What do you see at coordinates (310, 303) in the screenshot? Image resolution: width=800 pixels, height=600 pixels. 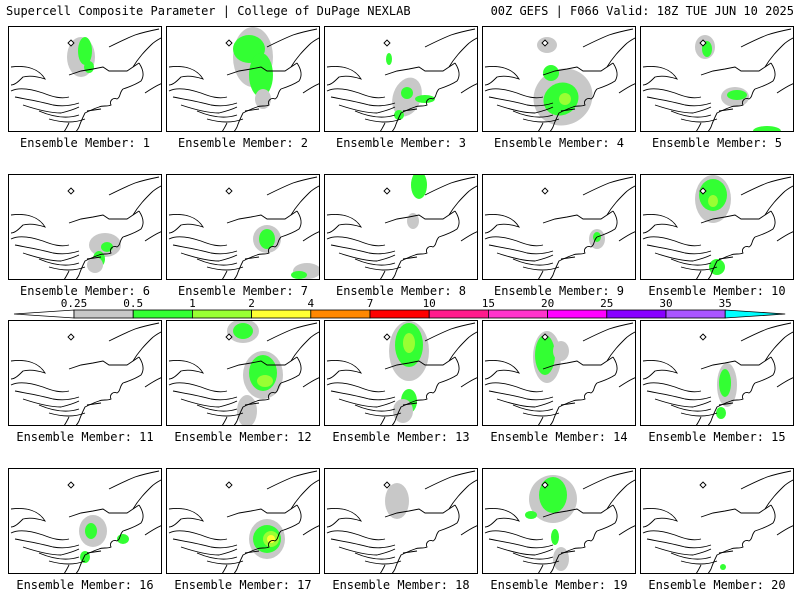 I see `colorbar-tick-label: 4` at bounding box center [310, 303].